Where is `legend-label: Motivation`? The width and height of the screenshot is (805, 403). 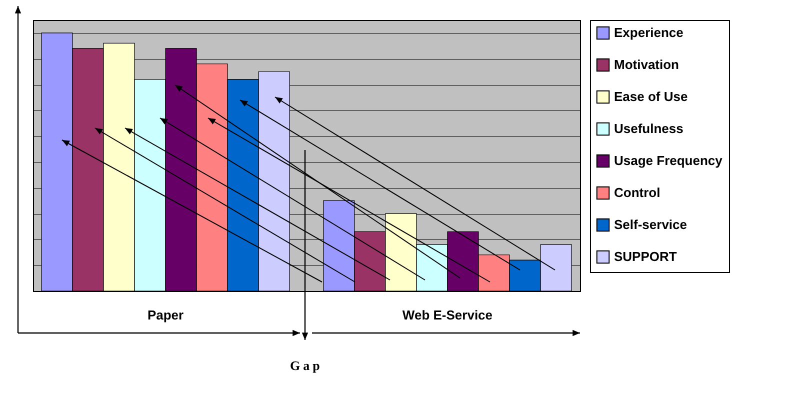 legend-label: Motivation is located at coordinates (647, 64).